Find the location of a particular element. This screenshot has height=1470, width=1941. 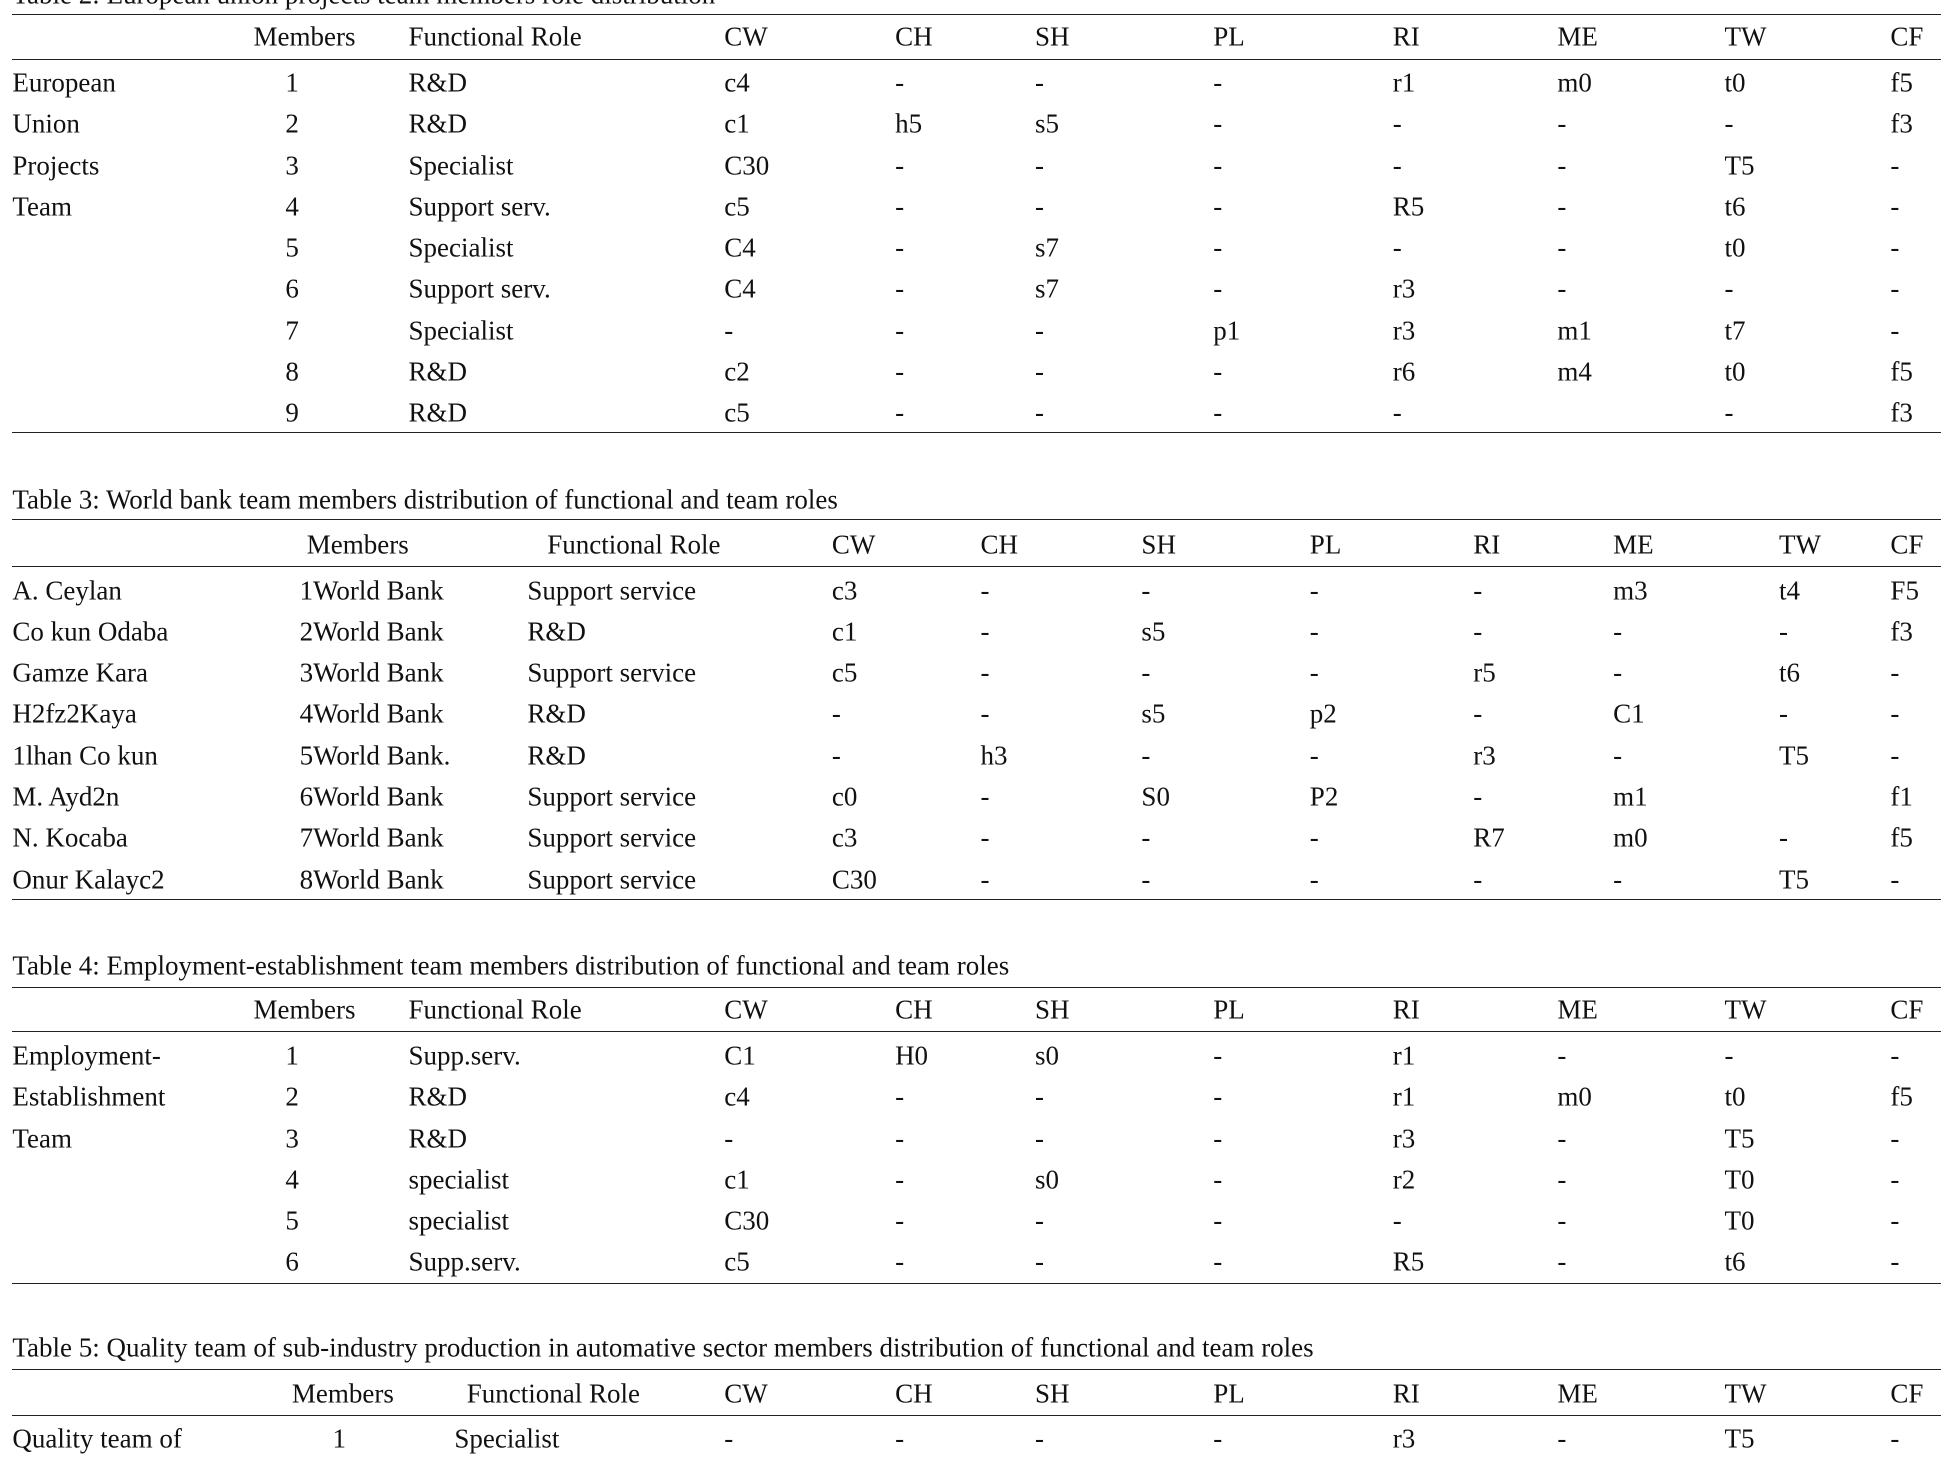

row-label: Gamze Kara is located at coordinates (80, 672).